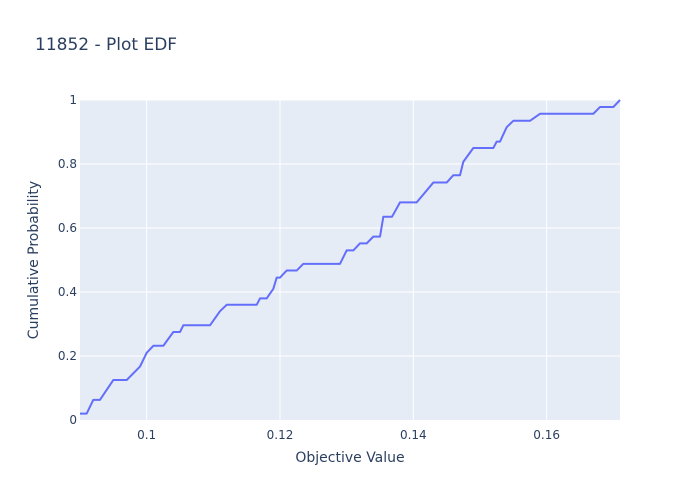 The image size is (700, 500). Describe the element at coordinates (348, 435) in the screenshot. I see `x-tick-labels: 0.1 0.12 0.14 0.16` at that location.